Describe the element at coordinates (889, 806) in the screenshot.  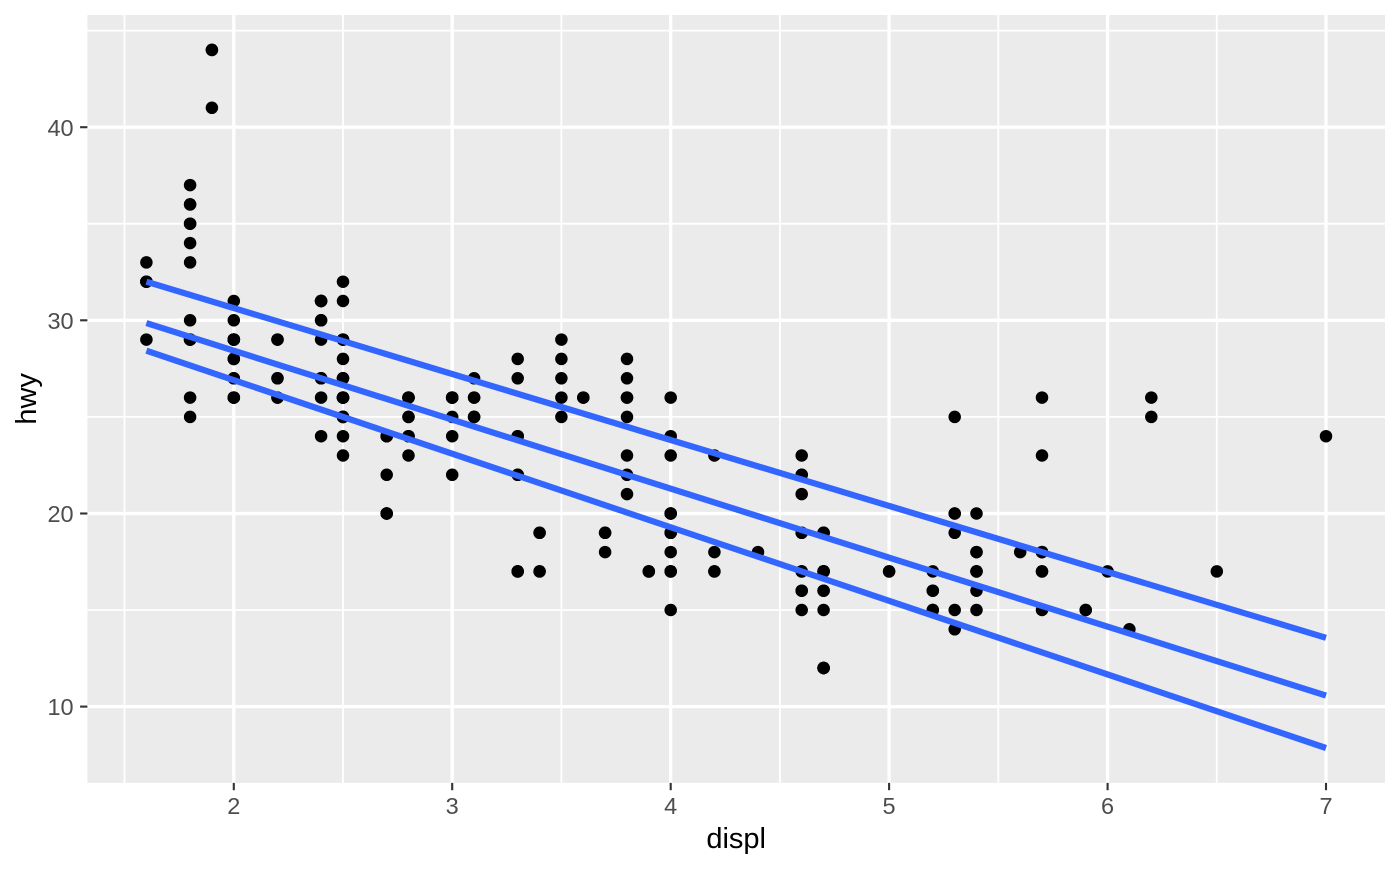
I see `svg-text: 5` at that location.